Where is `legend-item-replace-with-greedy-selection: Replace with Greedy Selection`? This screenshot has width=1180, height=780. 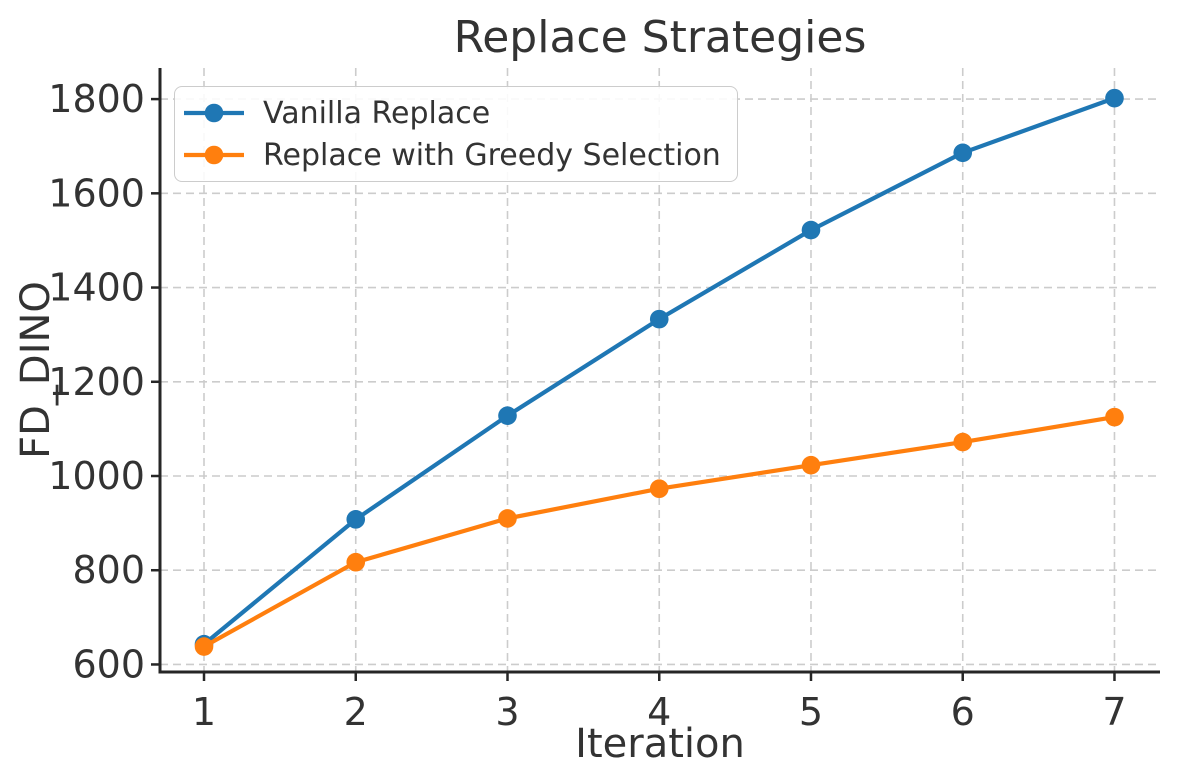
legend-item-replace-with-greedy-selection: Replace with Greedy Selection is located at coordinates (452, 155).